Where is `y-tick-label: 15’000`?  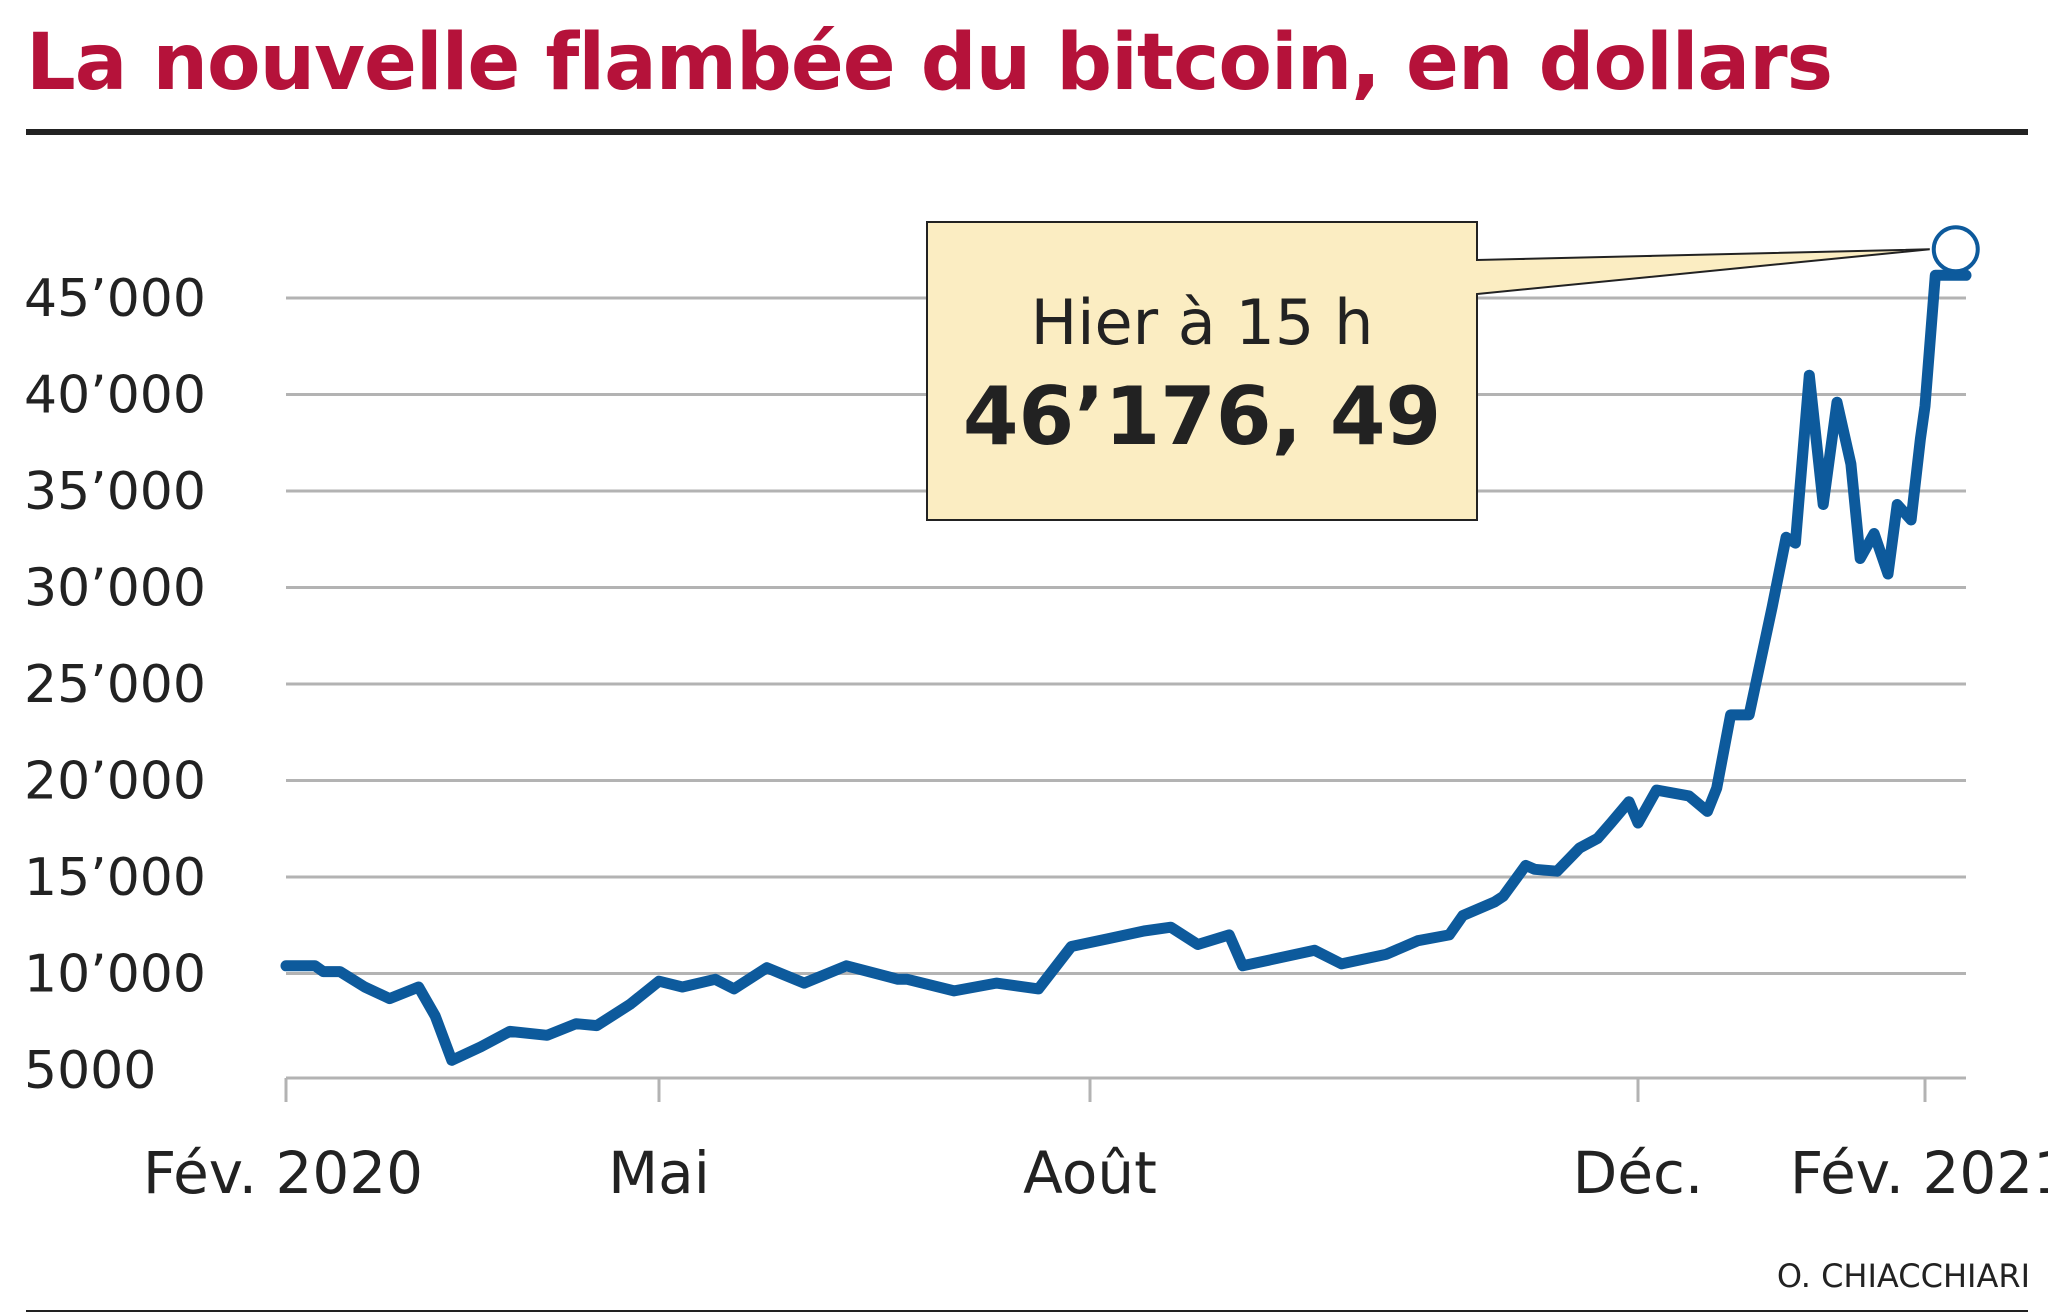 y-tick-label: 15’000 is located at coordinates (115, 878).